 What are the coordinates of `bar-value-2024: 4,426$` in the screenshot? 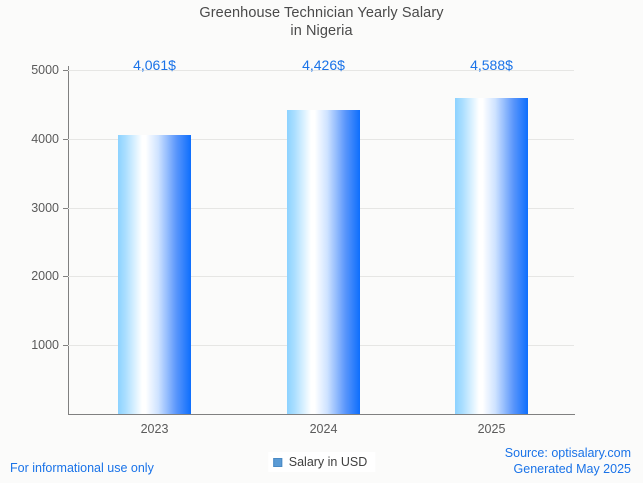 It's located at (323, 65).